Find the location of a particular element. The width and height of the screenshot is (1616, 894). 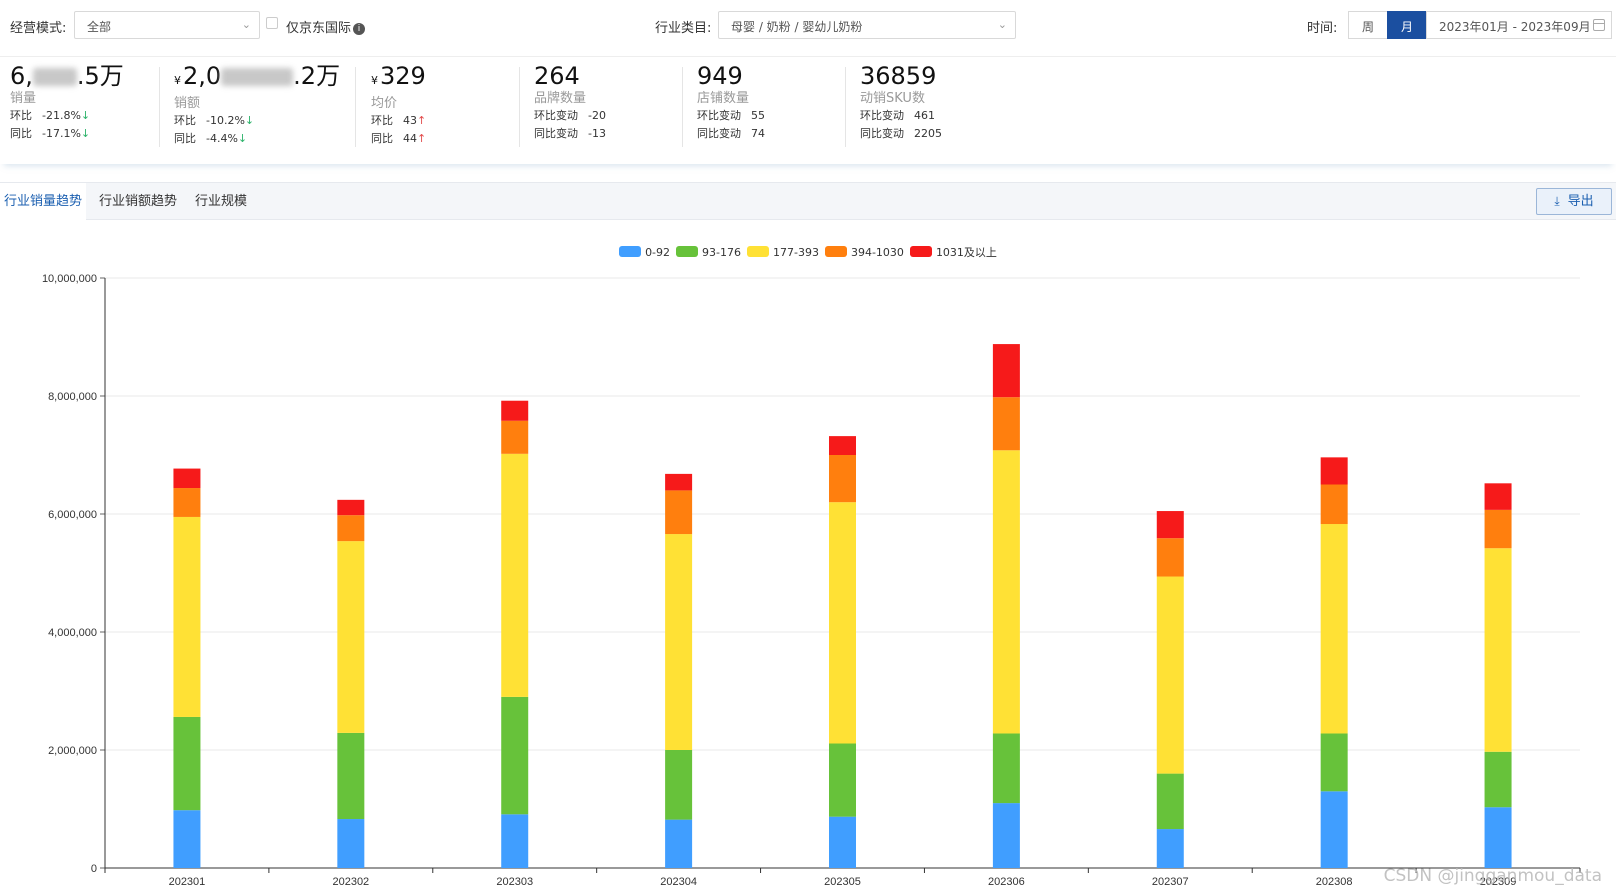

stat-store-count: 949 店铺数量 环比变动 55 同比变动 74 is located at coordinates (731, 106).